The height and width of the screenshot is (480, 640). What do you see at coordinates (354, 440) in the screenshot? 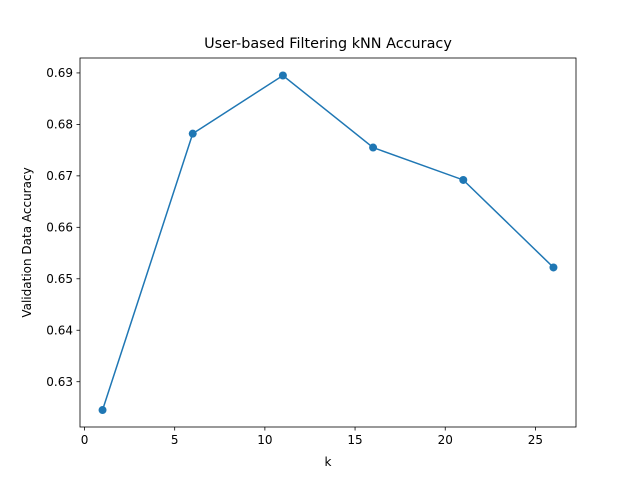
I see `x-tick-label: 15` at bounding box center [354, 440].